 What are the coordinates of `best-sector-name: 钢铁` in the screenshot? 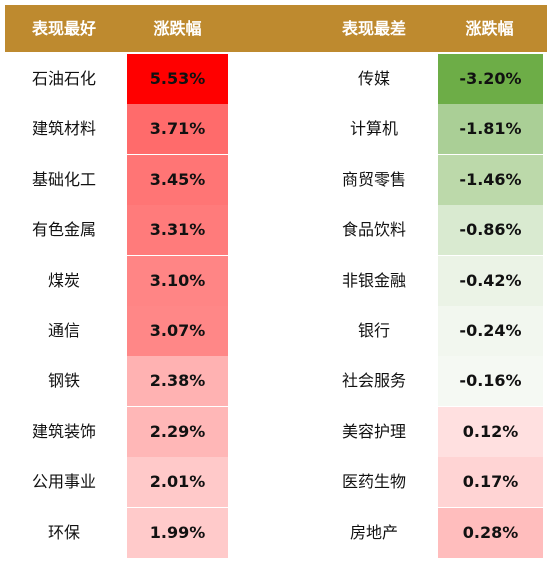 It's located at (63, 380).